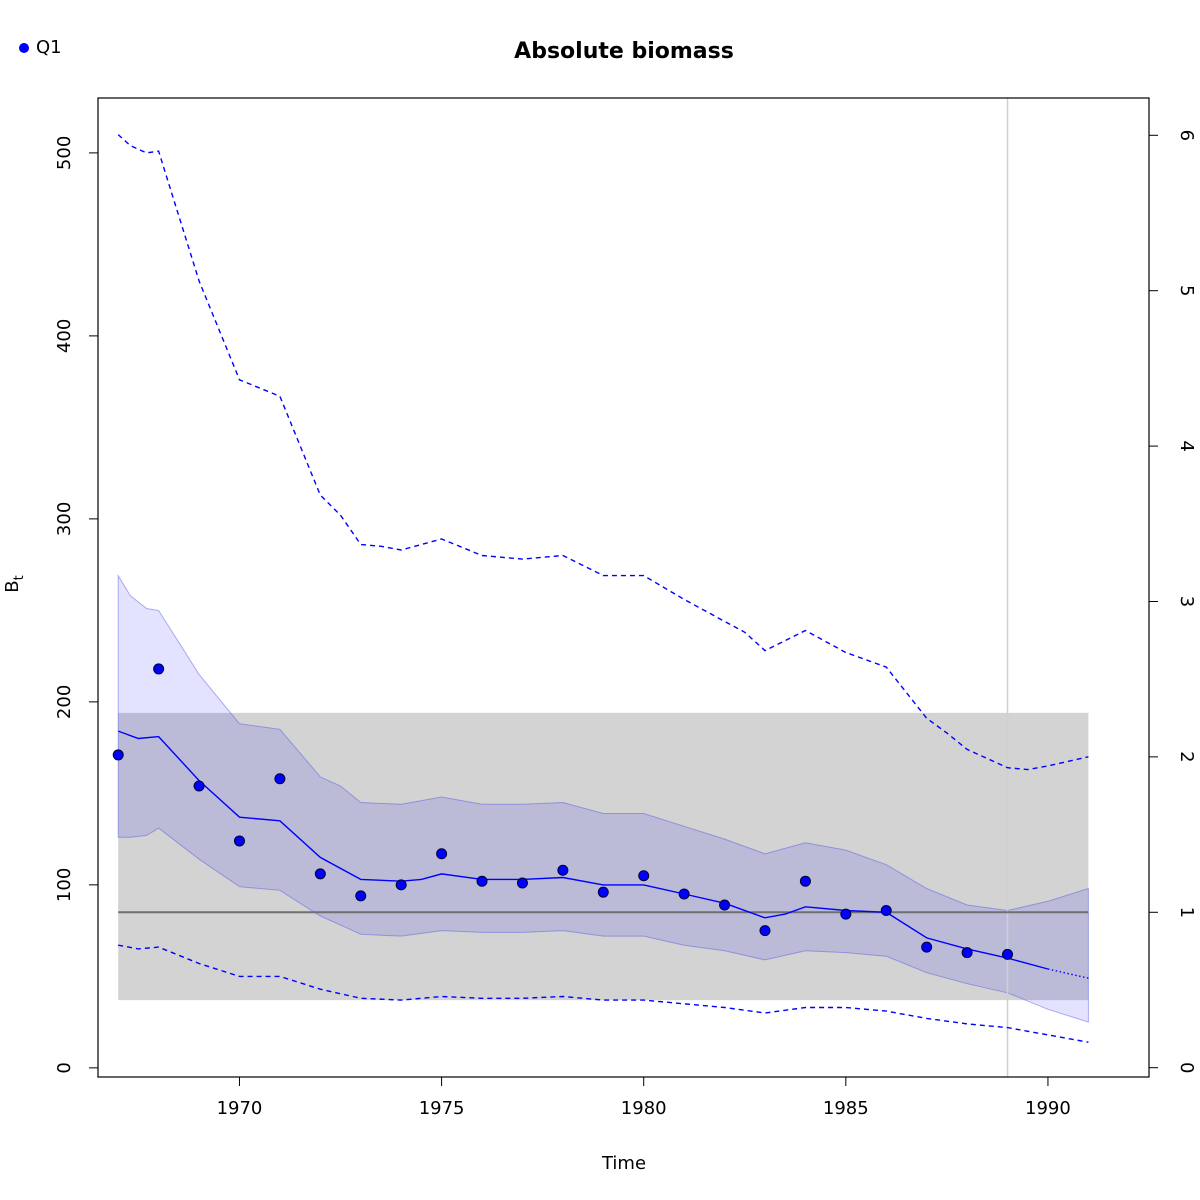  I want to click on x-tick-label: 1985, so click(846, 1108).